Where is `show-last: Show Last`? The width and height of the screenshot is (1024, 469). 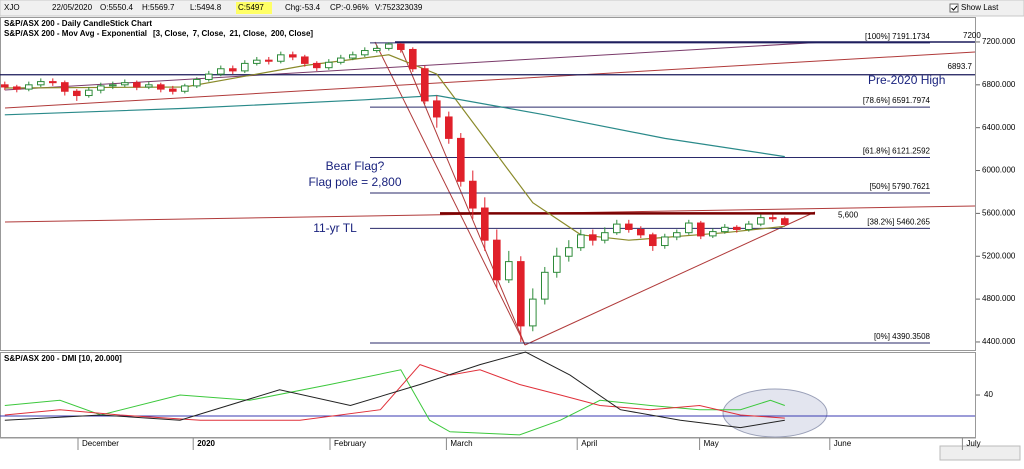 show-last: Show Last is located at coordinates (980, 7).